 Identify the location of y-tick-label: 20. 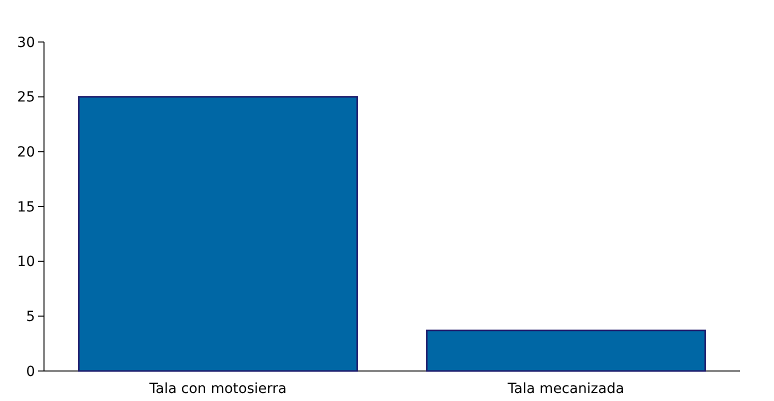
(26, 152).